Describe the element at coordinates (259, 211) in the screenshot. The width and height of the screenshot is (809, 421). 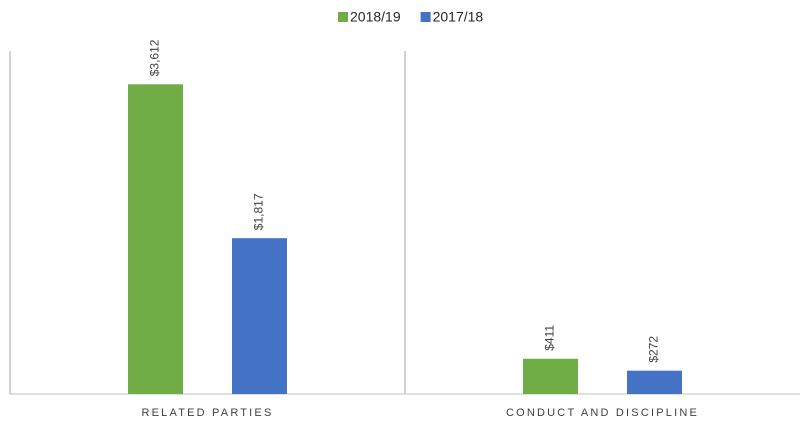
I see `value-label: $1,817` at that location.